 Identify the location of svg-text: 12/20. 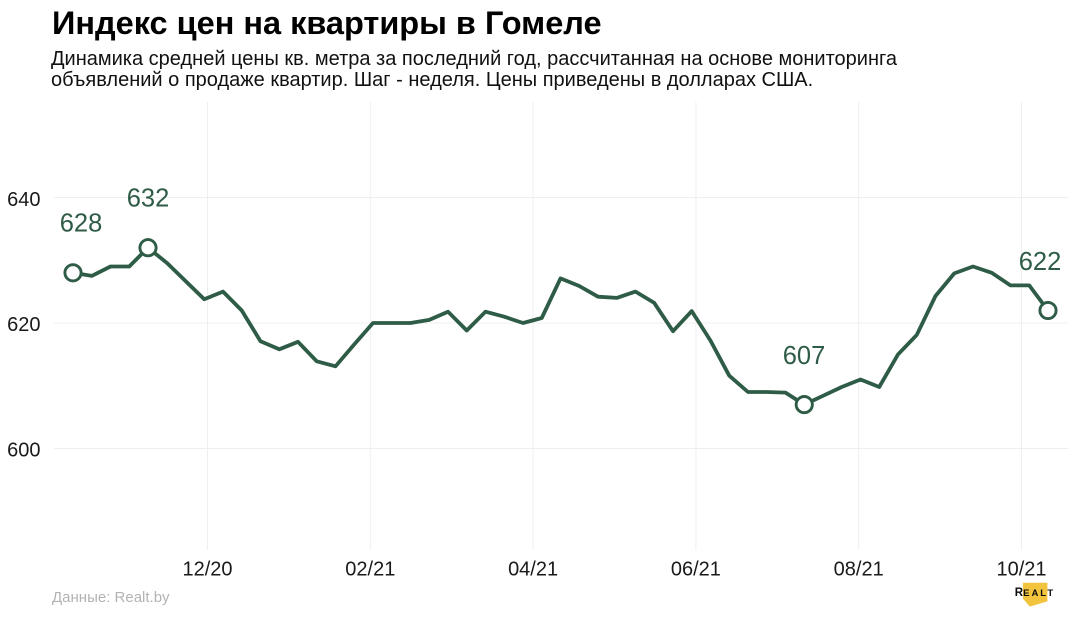
(207, 570).